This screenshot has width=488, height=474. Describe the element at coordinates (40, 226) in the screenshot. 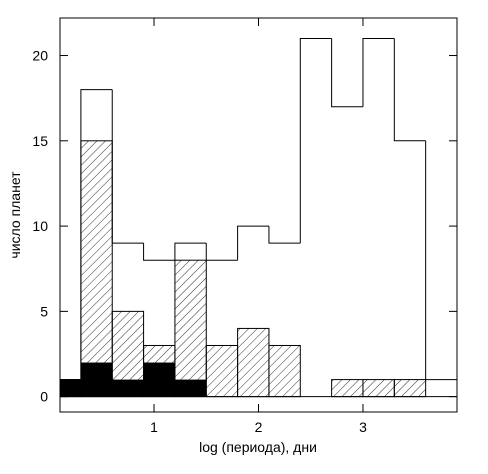

I see `y-tick-label: 10` at that location.